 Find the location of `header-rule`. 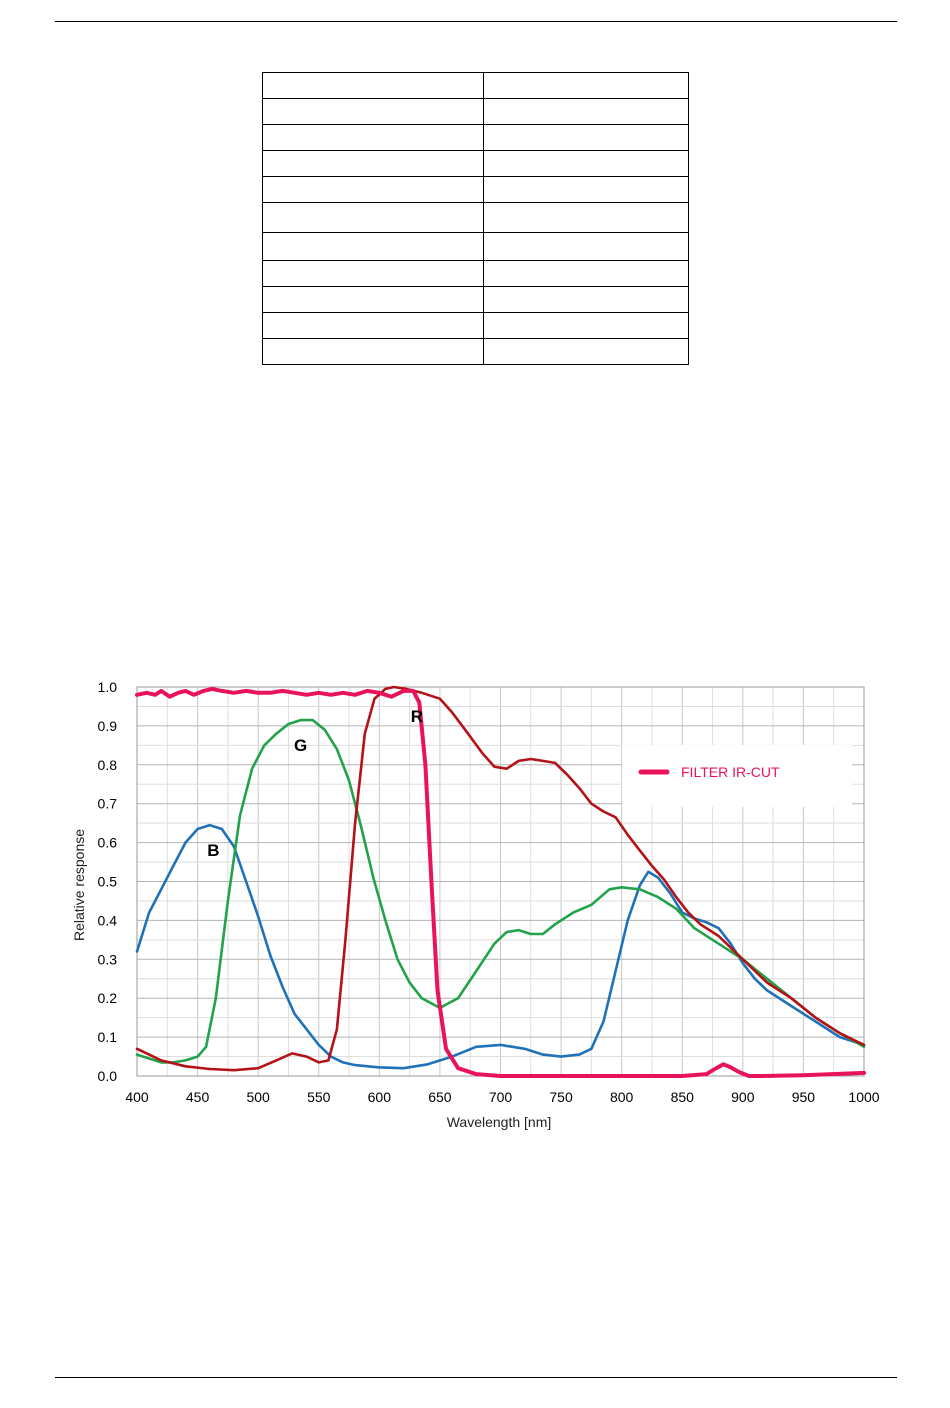

header-rule is located at coordinates (476, 21).